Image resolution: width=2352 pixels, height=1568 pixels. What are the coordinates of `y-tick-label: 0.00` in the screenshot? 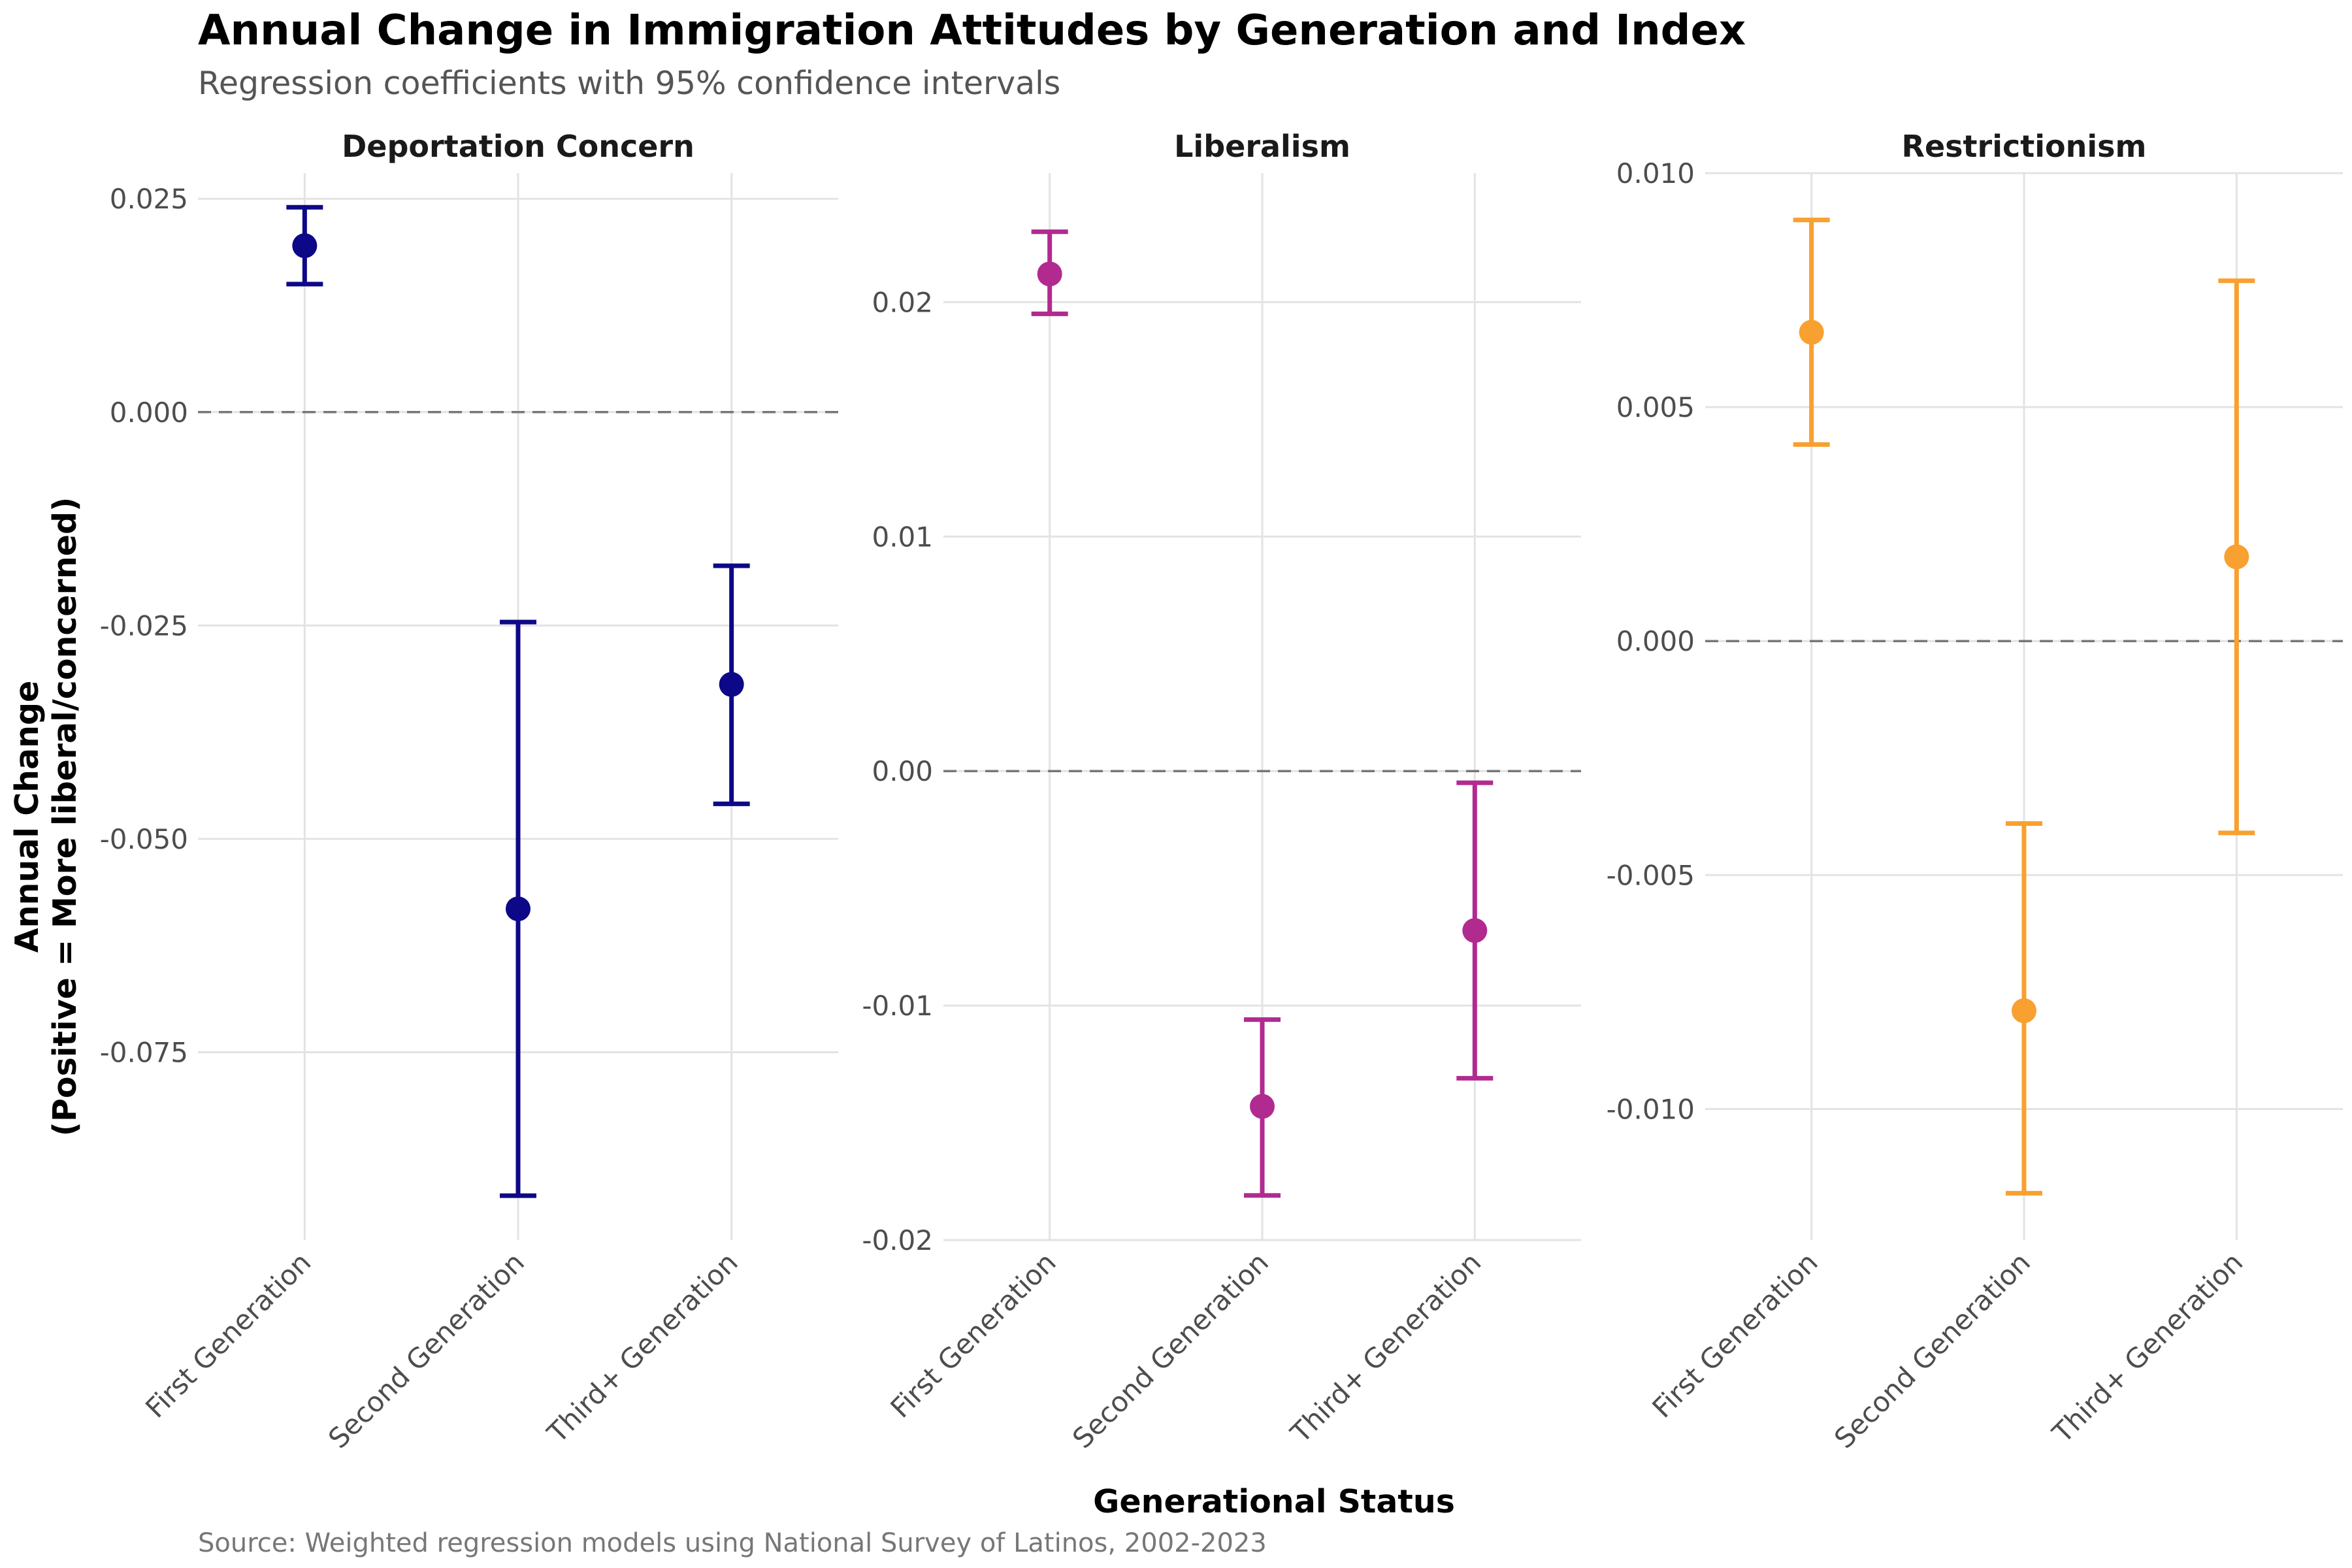 It's located at (902, 771).